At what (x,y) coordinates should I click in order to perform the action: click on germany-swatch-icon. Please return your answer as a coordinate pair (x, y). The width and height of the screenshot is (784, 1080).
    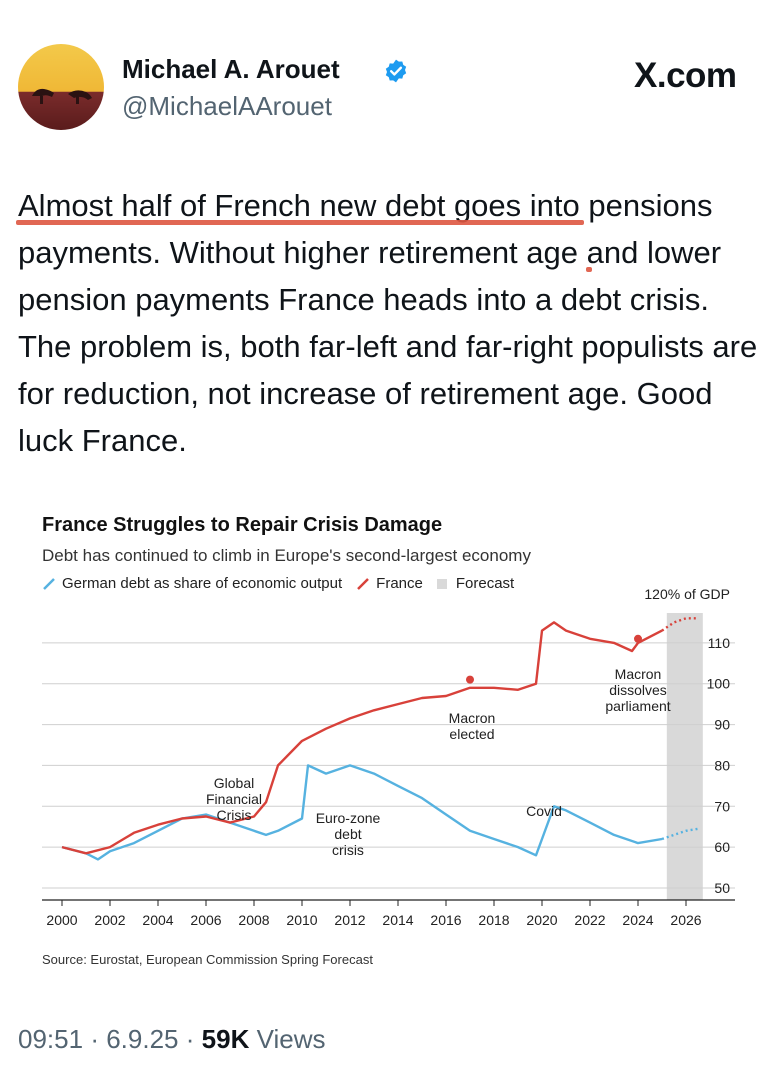
    Looking at the image, I should click on (49, 583).